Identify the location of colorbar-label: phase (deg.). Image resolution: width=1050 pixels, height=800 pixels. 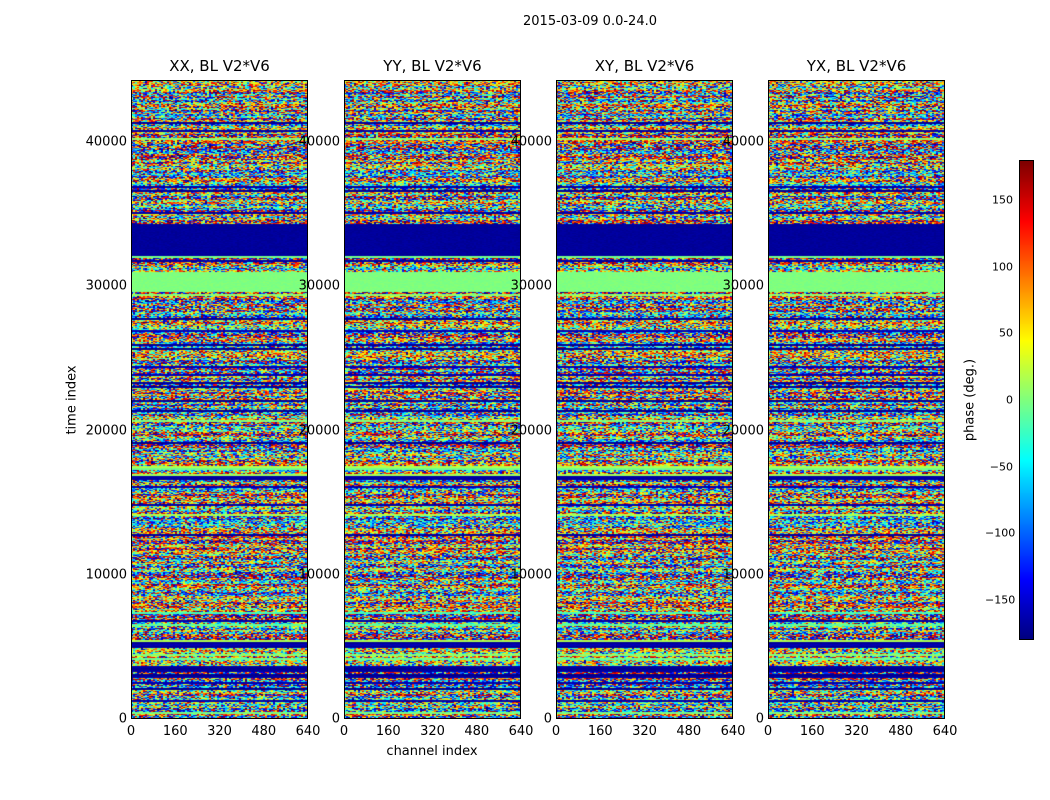
(970, 400).